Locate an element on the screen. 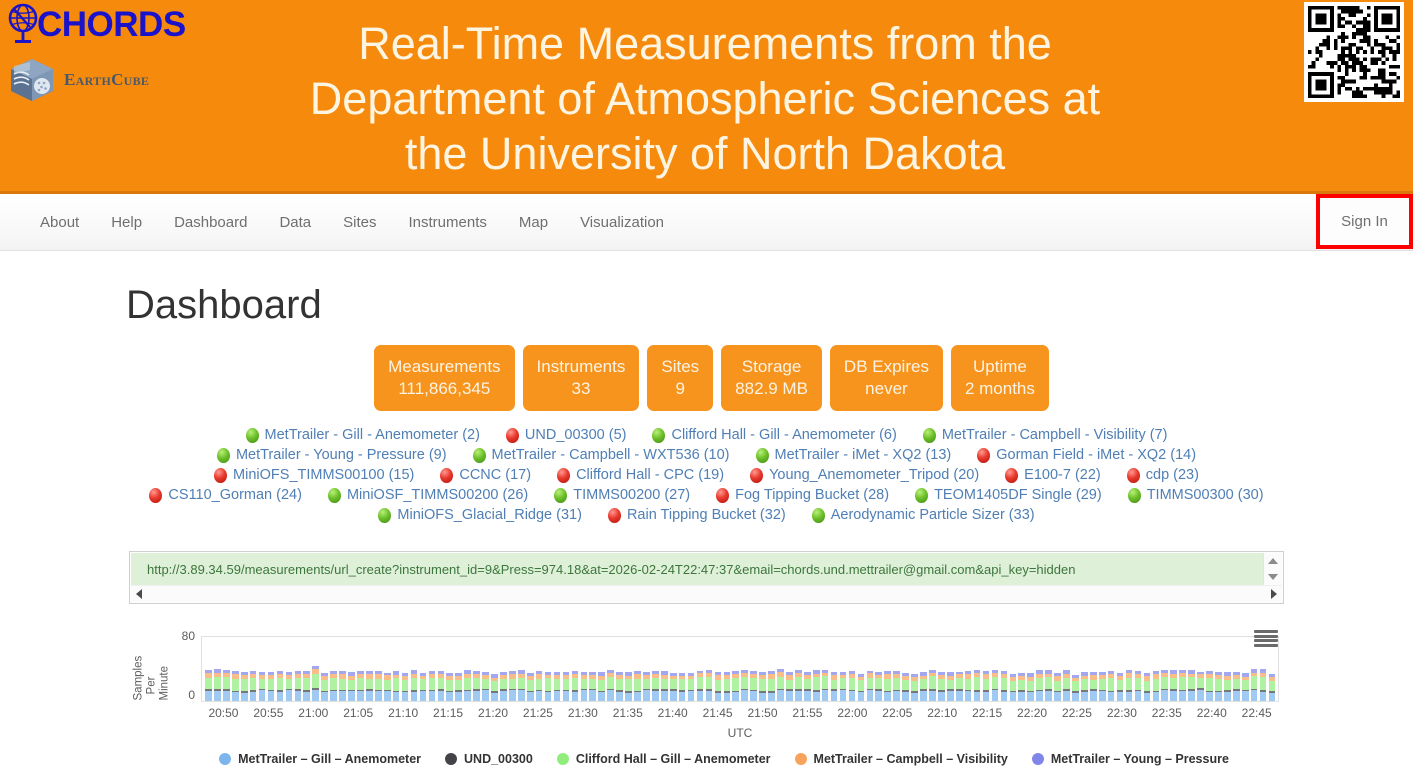 Image resolution: width=1413 pixels, height=777 pixels. chords-logo: CHORDS is located at coordinates (134, 24).